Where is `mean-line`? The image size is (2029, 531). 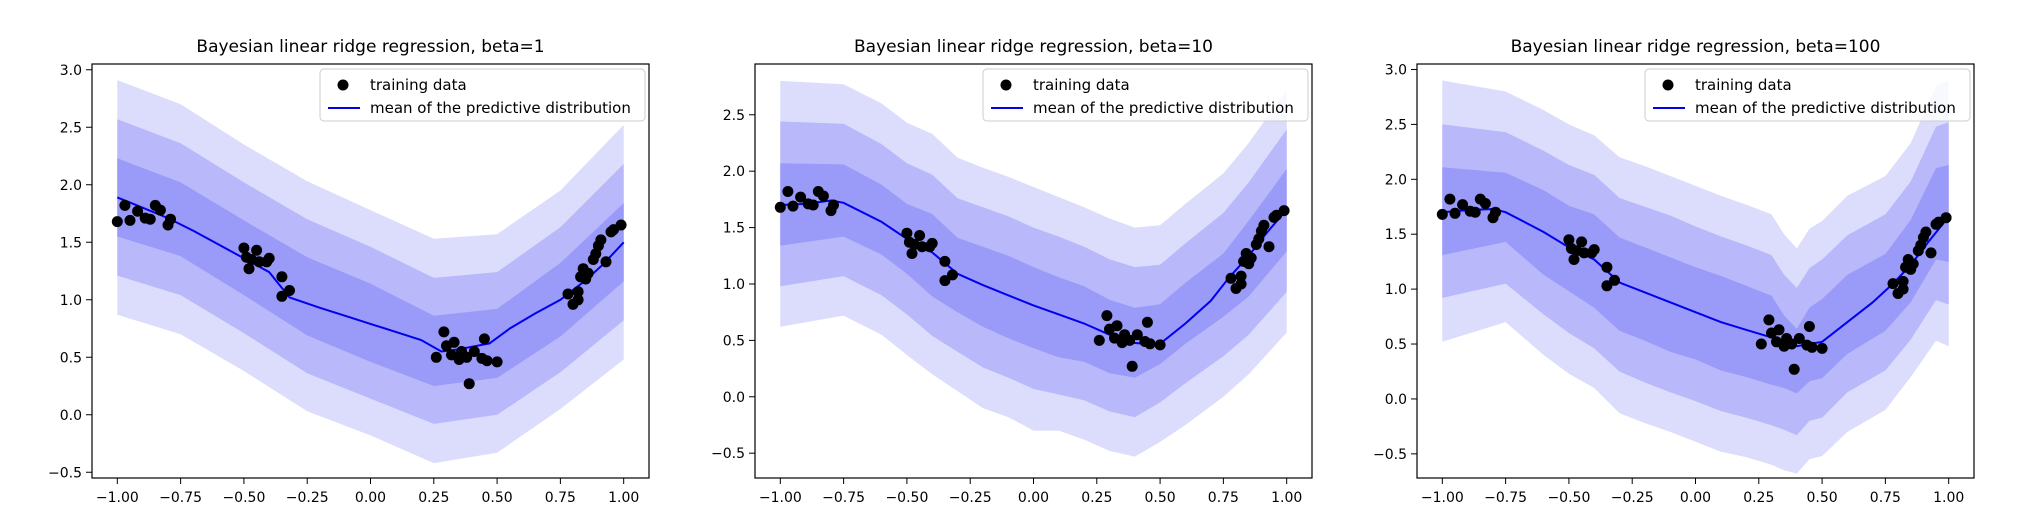 mean-line is located at coordinates (1696, 277).